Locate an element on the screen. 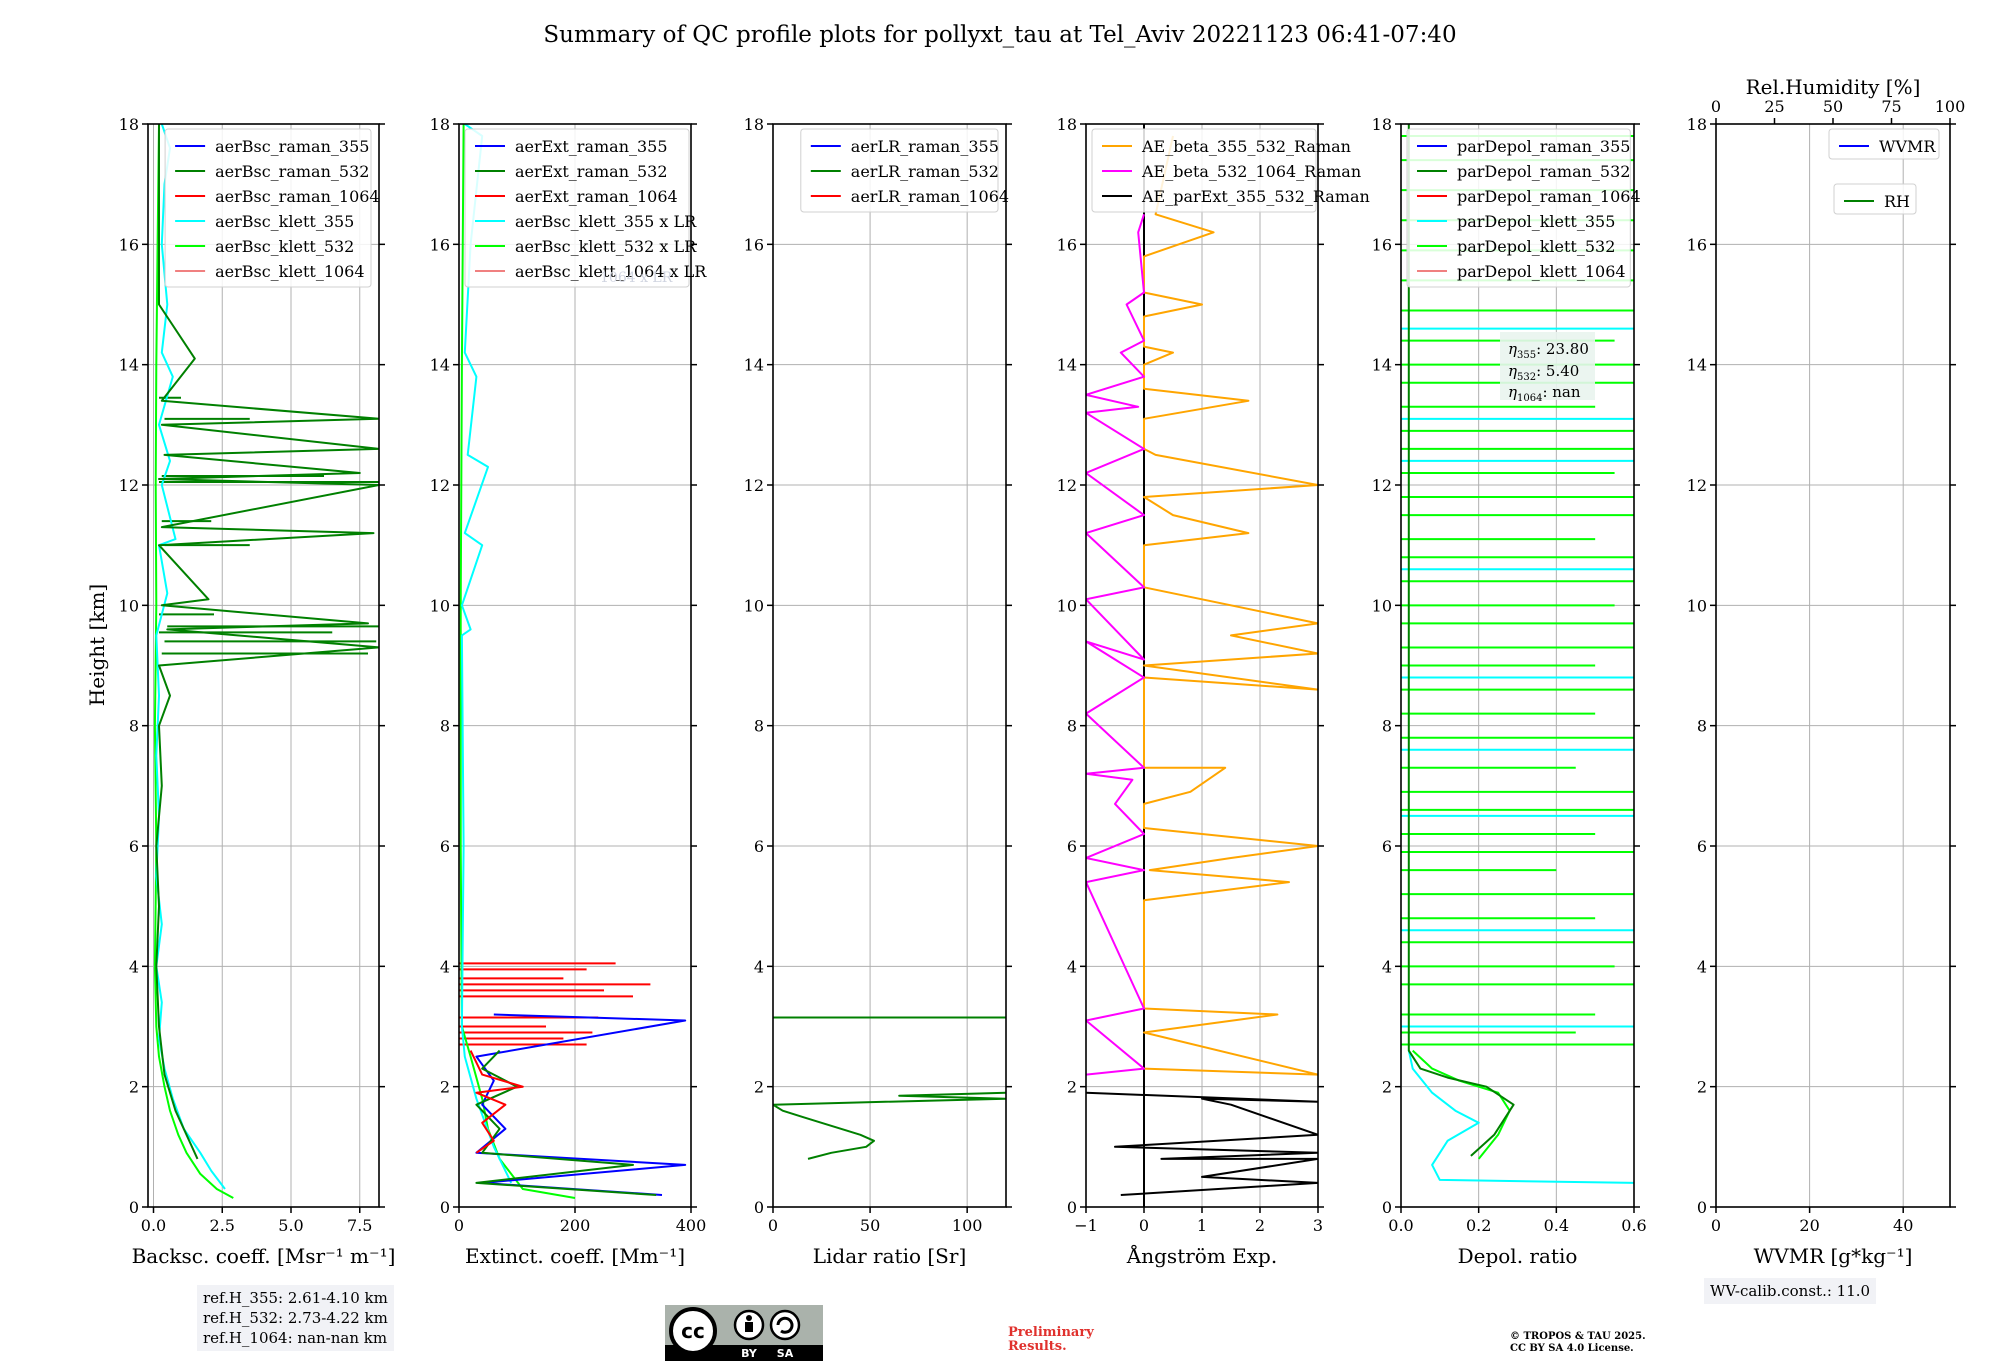 Image resolution: width=2000 pixels, height=1361 pixels. series-aerBsc_klett_355 x LR is located at coordinates (486, 654).